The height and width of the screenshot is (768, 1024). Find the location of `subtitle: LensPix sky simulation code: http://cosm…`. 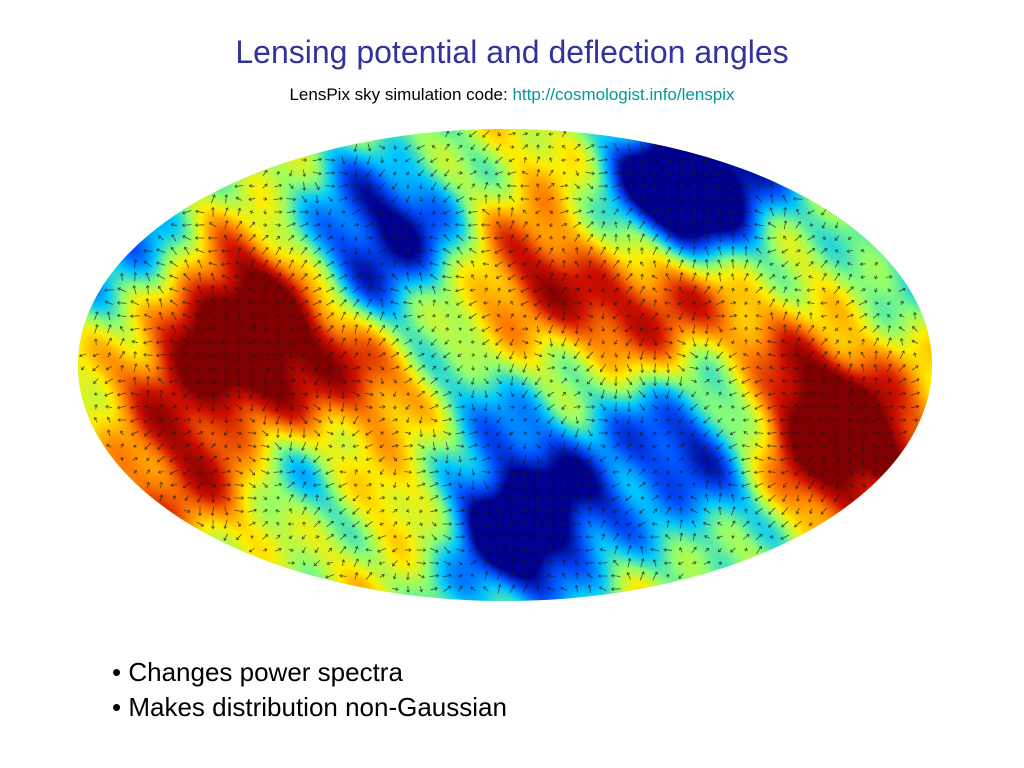

subtitle: LensPix sky simulation code: http://cosm… is located at coordinates (512, 95).